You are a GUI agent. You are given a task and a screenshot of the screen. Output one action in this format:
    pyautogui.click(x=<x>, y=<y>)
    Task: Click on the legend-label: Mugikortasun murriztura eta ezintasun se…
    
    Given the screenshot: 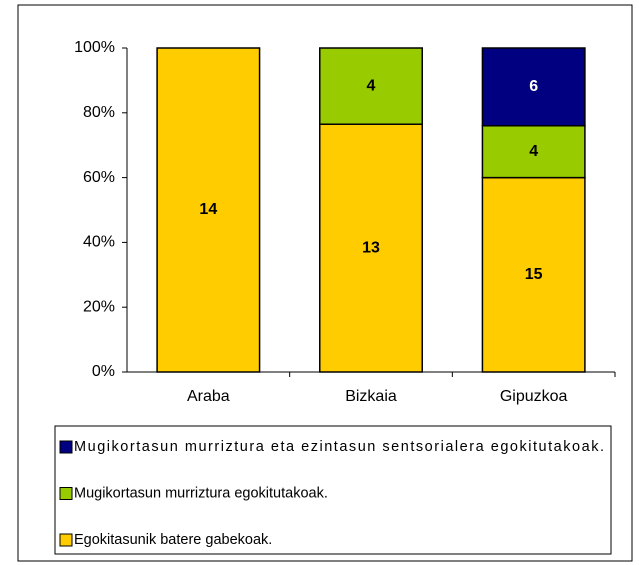 What is the action you would take?
    pyautogui.click(x=339, y=447)
    